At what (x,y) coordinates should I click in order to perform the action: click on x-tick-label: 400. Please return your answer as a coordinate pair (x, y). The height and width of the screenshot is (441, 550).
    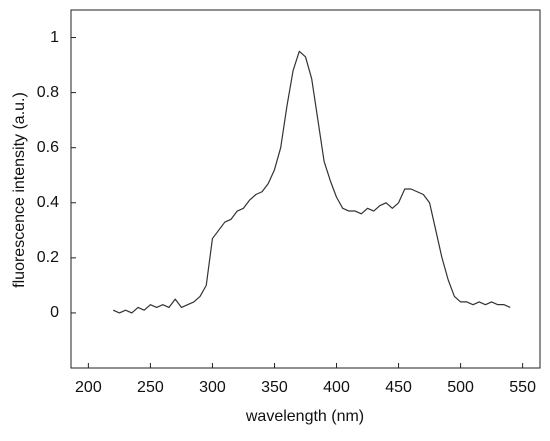
    Looking at the image, I should click on (336, 387).